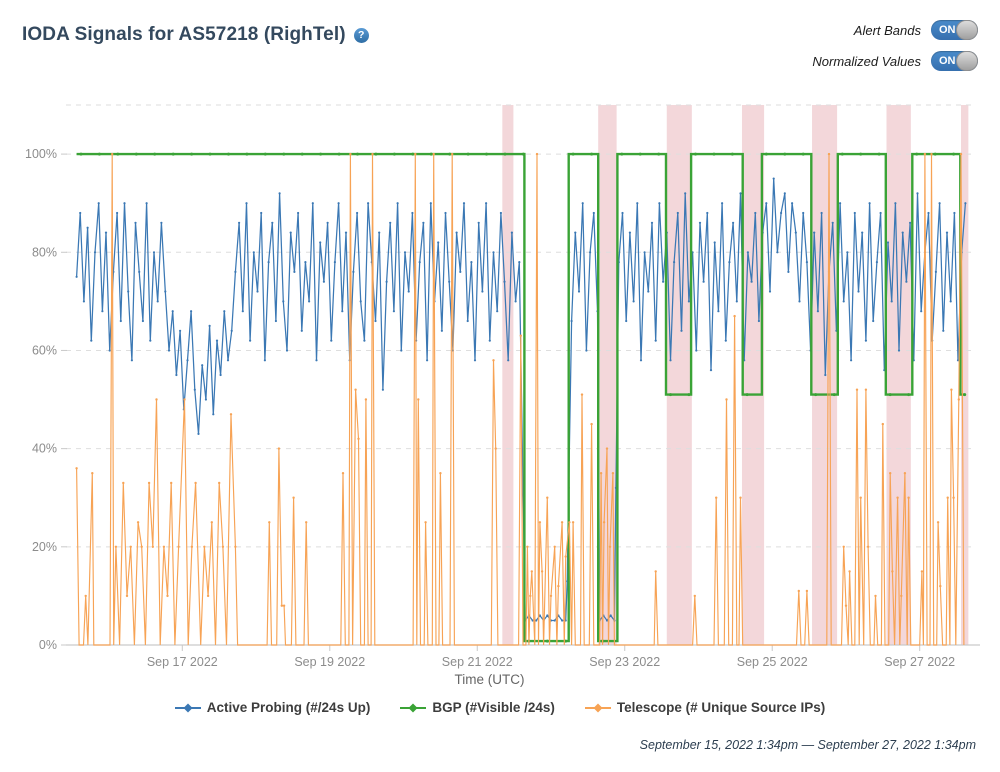 The image size is (1000, 772). I want to click on legend-item-bgp: BGP (#Visible /24s), so click(477, 707).